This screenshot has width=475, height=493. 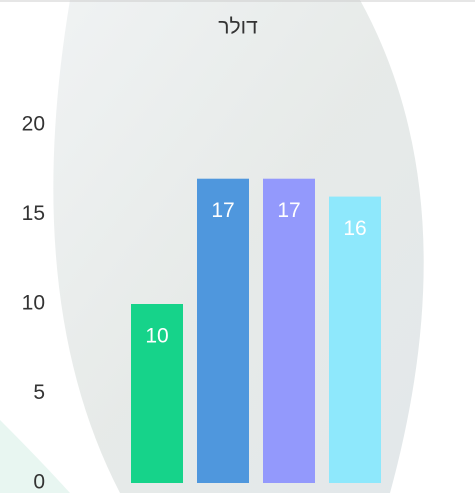 What do you see at coordinates (39, 392) in the screenshot?
I see `y-tick-label: 5` at bounding box center [39, 392].